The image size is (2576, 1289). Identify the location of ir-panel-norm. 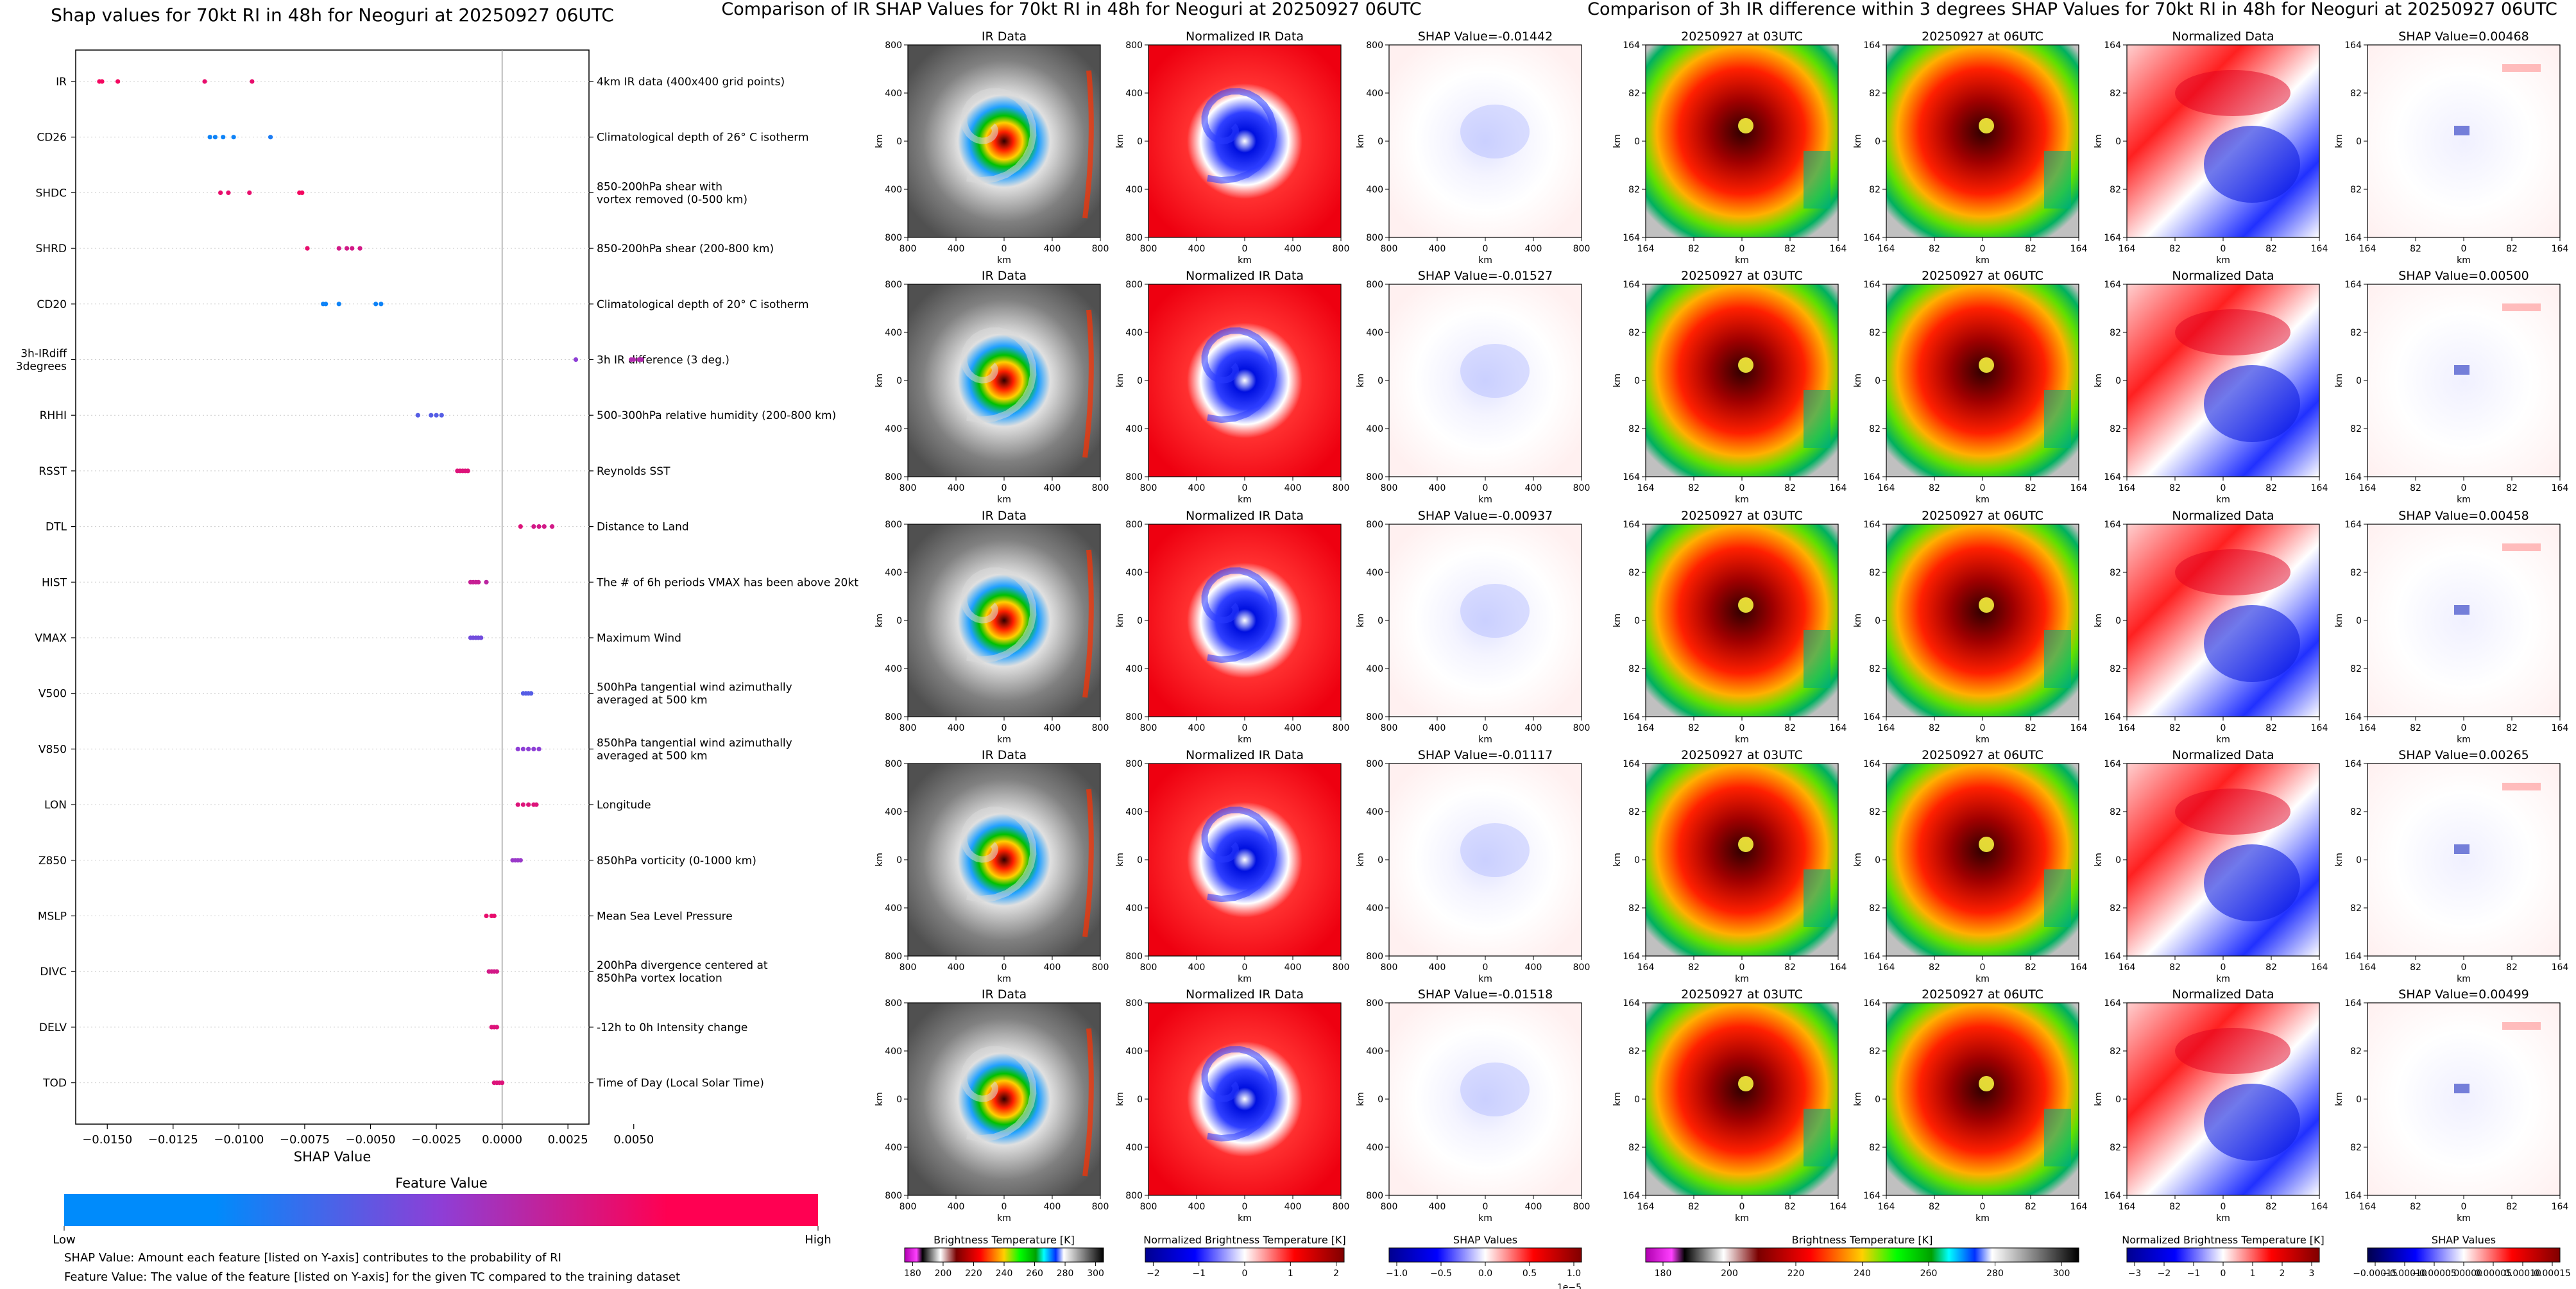
(1245, 380).